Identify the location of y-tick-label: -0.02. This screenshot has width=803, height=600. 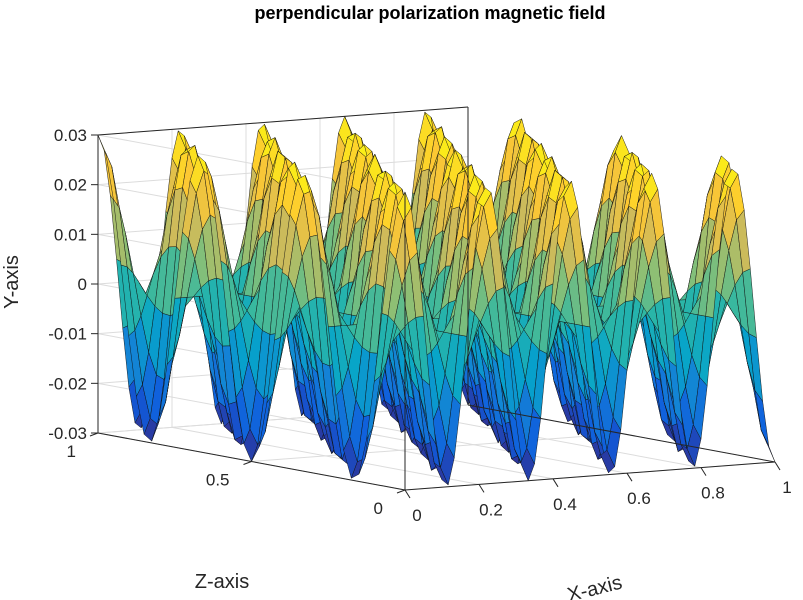
(67, 383).